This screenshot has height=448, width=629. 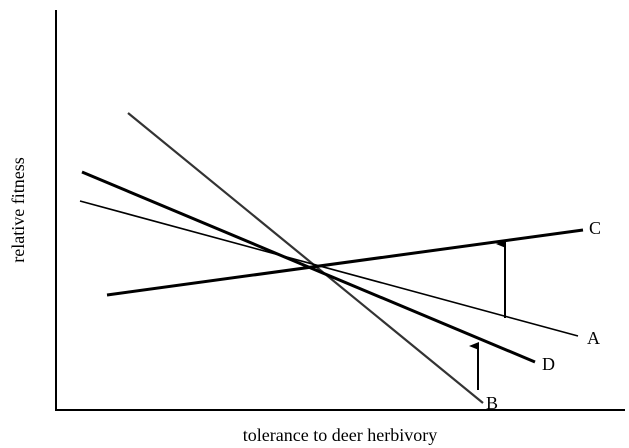 What do you see at coordinates (595, 228) in the screenshot?
I see `line-label: C` at bounding box center [595, 228].